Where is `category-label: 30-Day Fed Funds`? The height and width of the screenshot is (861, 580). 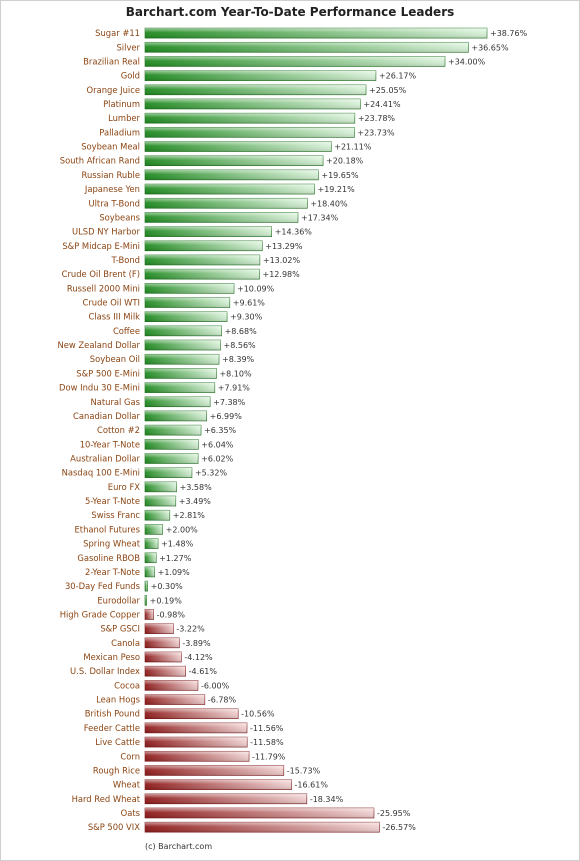 category-label: 30-Day Fed Funds is located at coordinates (102, 586).